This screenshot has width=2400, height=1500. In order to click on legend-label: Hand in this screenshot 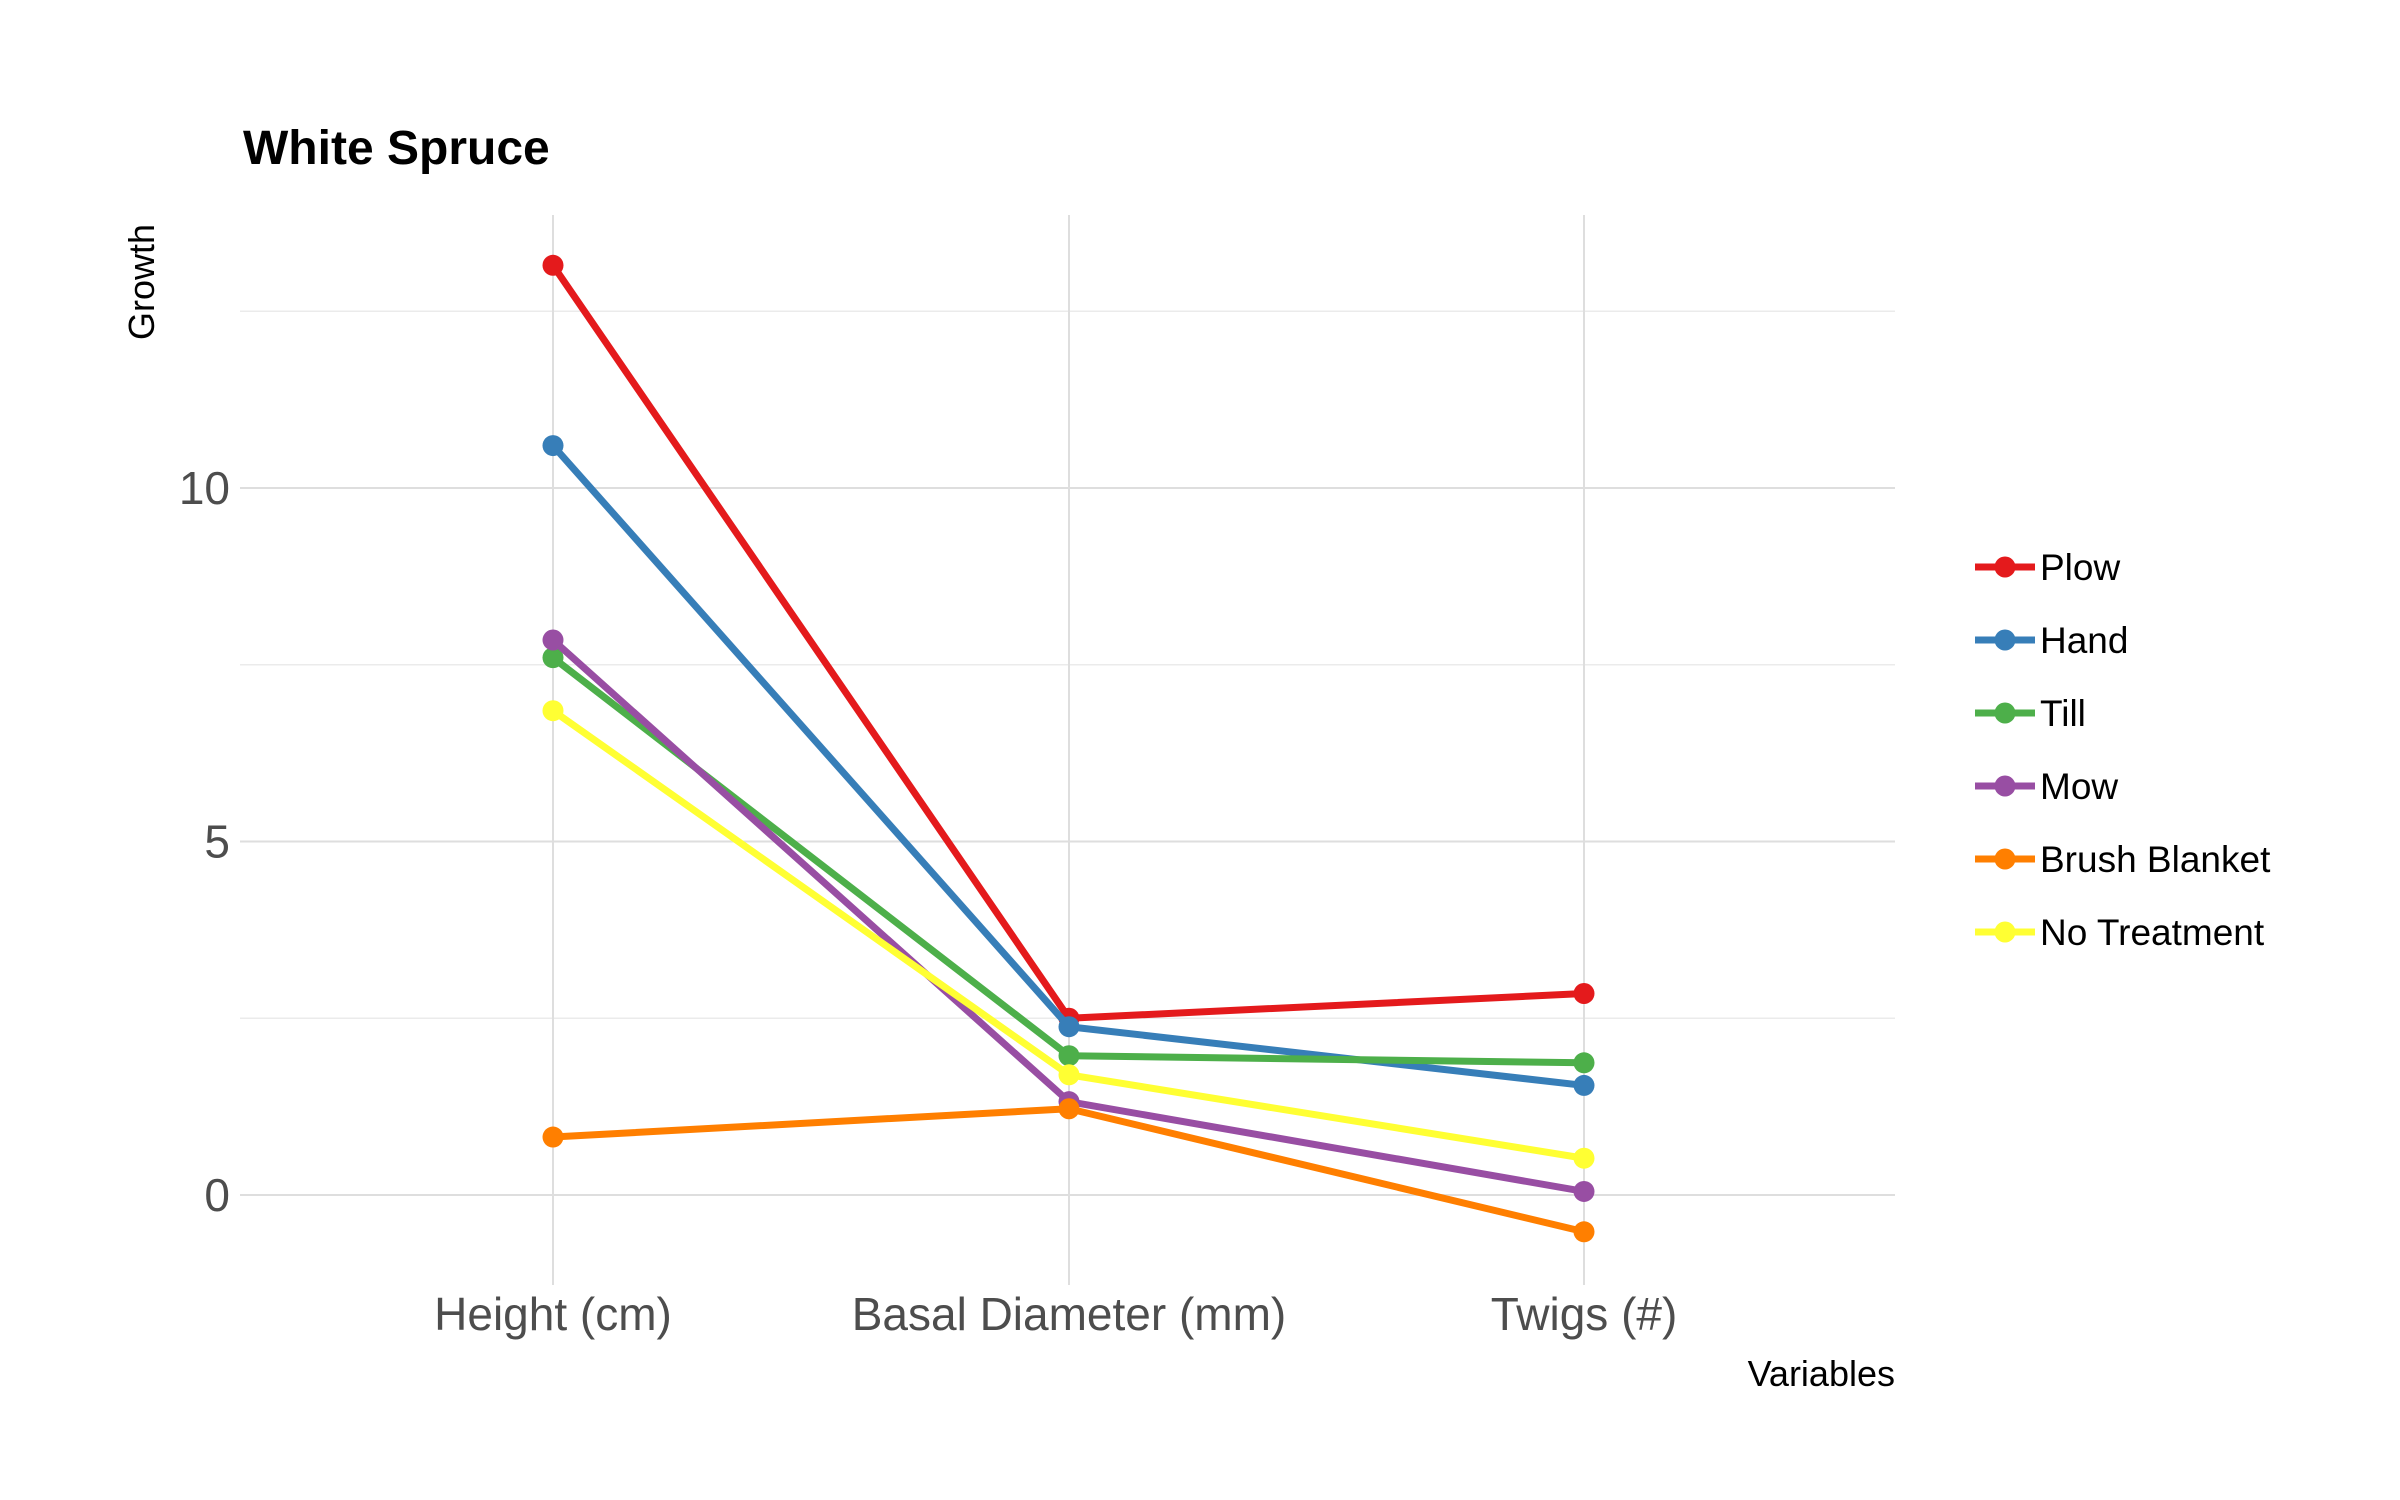, I will do `click(2084, 640)`.